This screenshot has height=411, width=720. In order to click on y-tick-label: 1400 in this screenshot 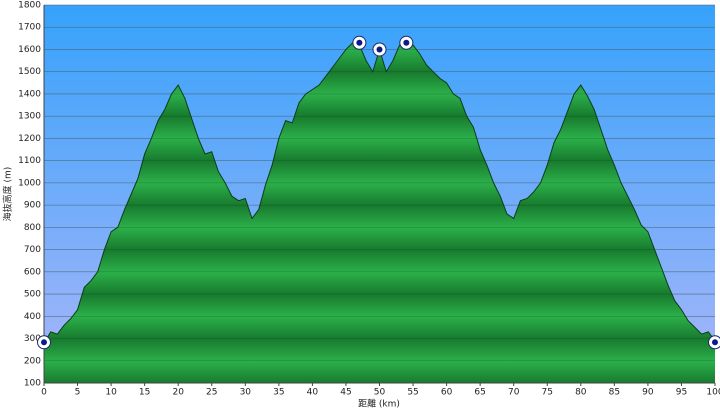, I will do `click(29, 94)`.